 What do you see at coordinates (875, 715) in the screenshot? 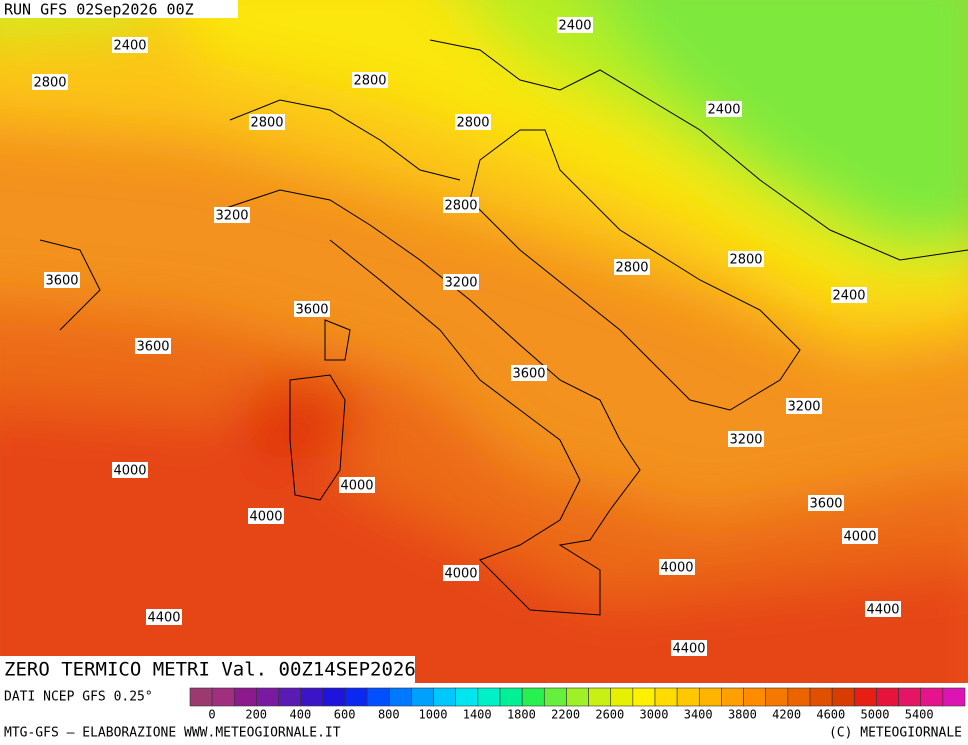
I see `colorbar-label: 5000` at bounding box center [875, 715].